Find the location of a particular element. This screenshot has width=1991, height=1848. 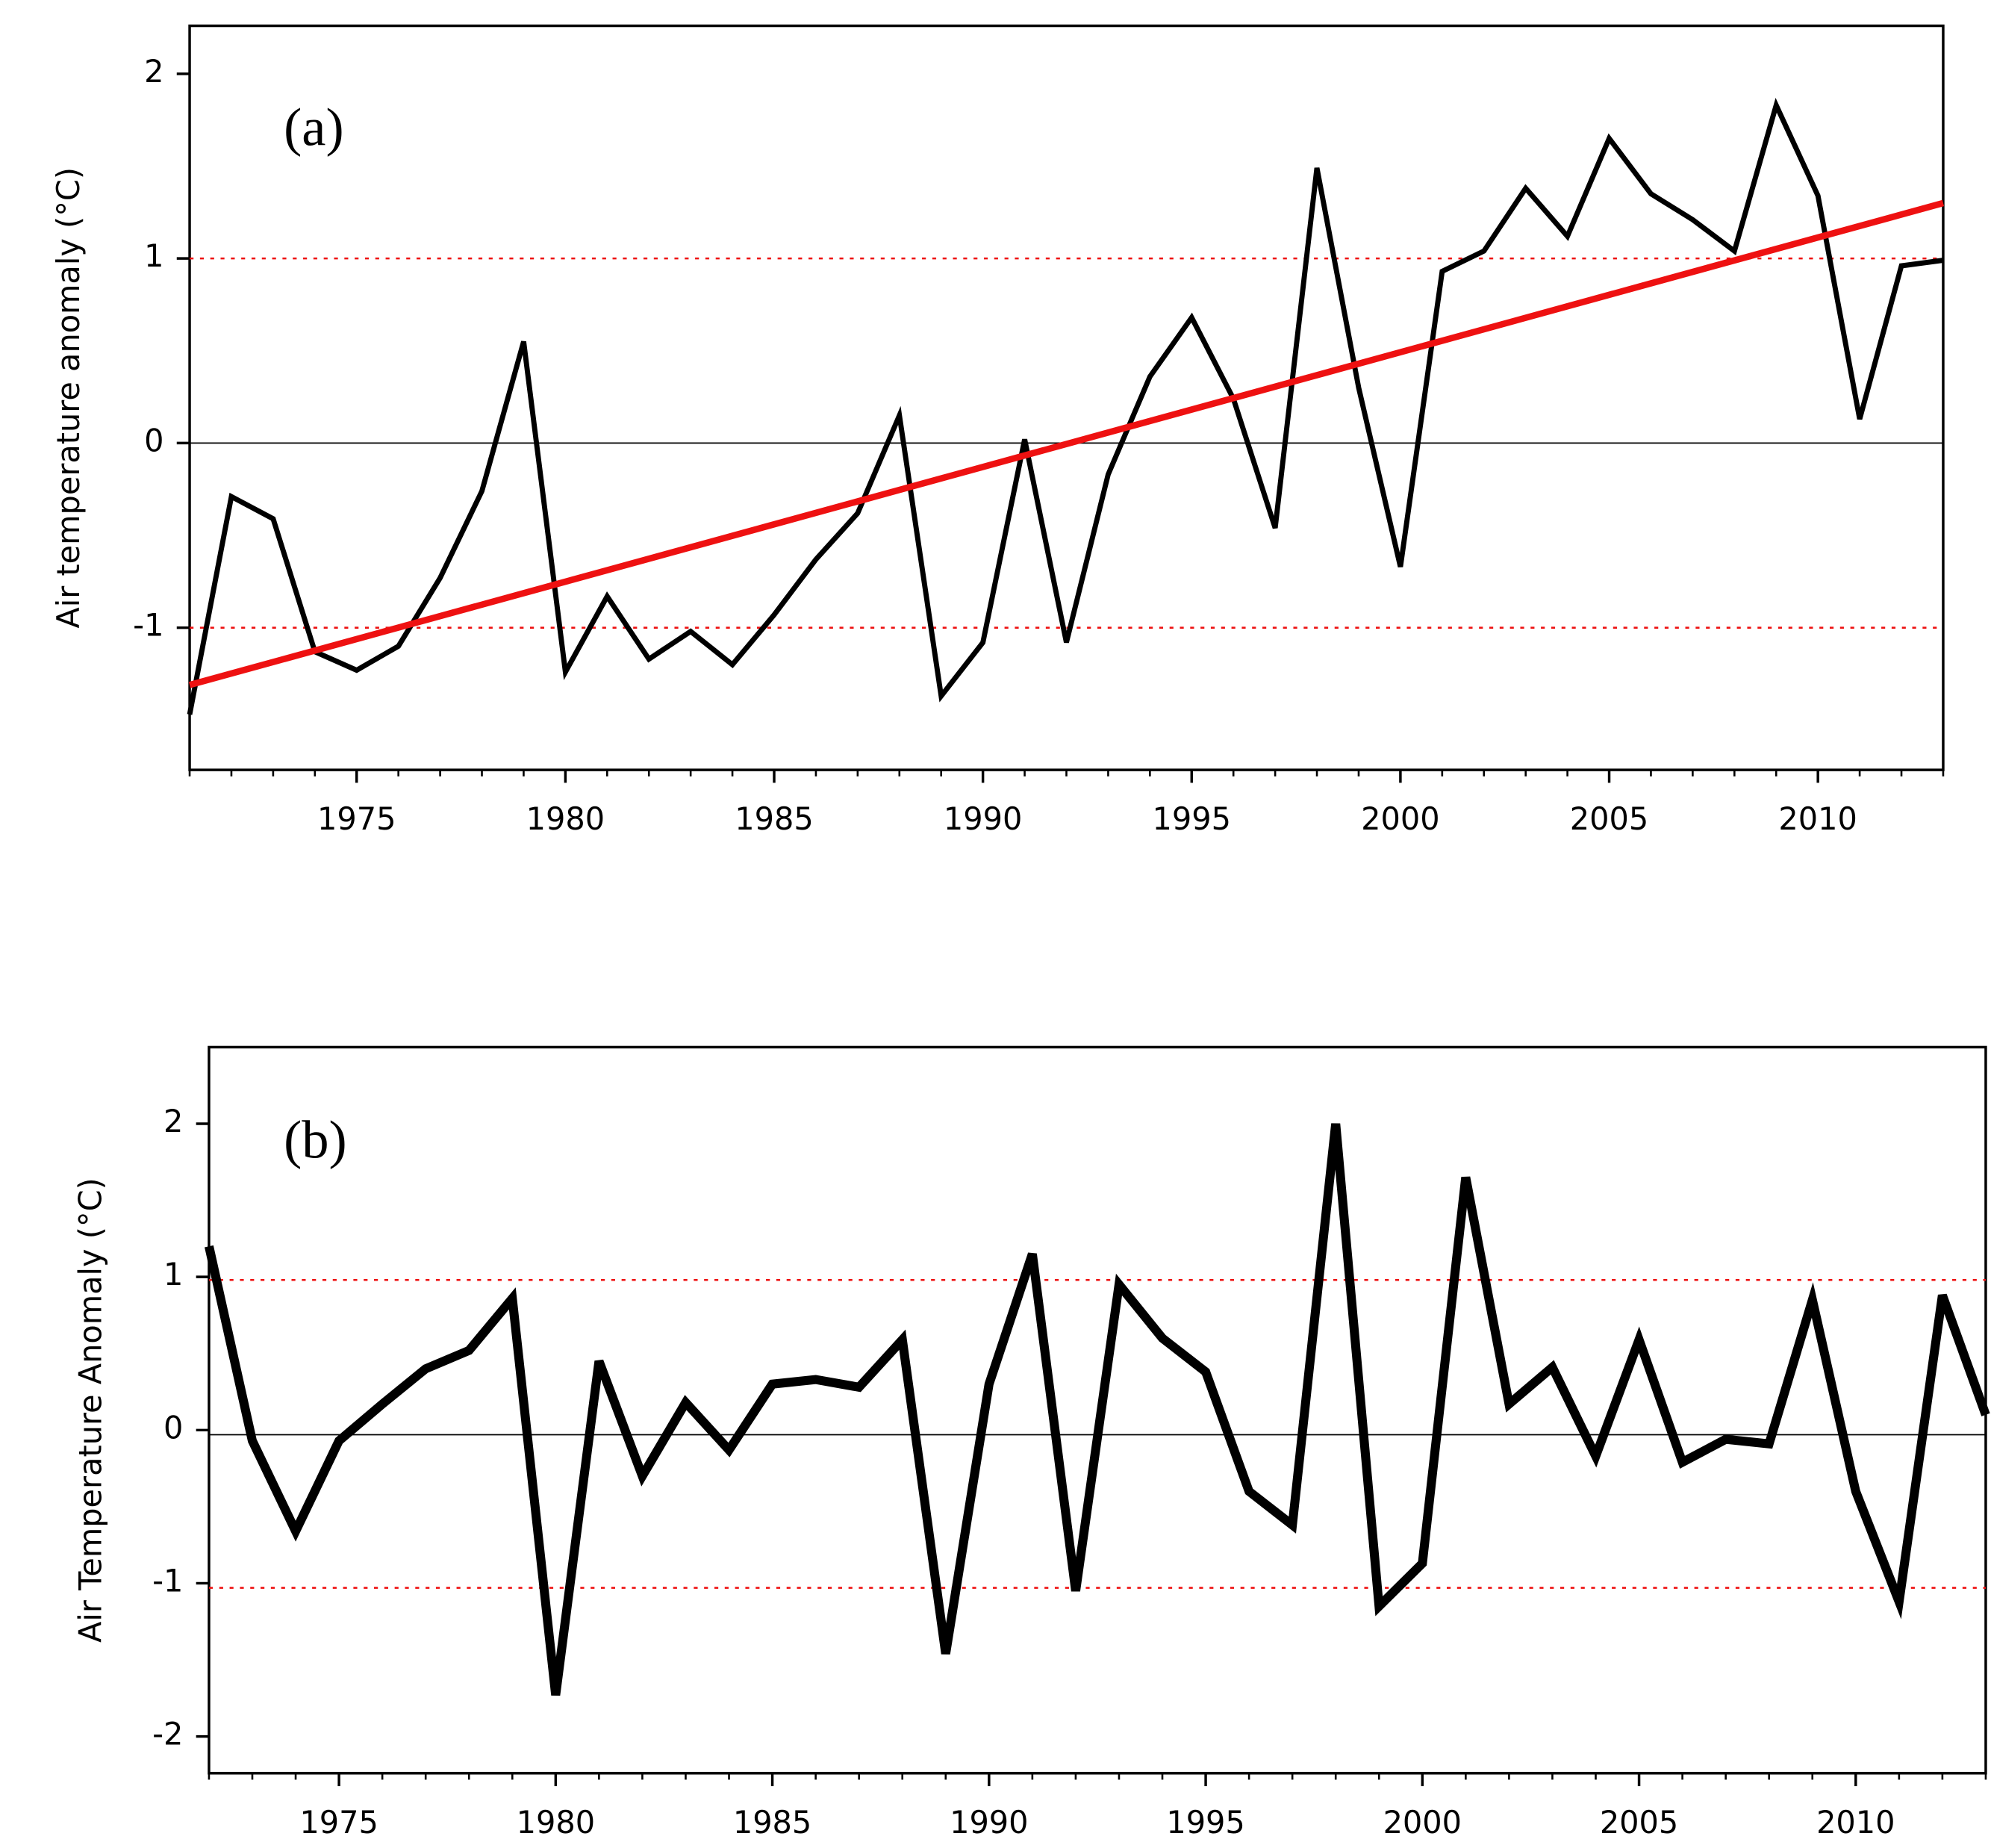

panel-label: (b) is located at coordinates (315, 1139).